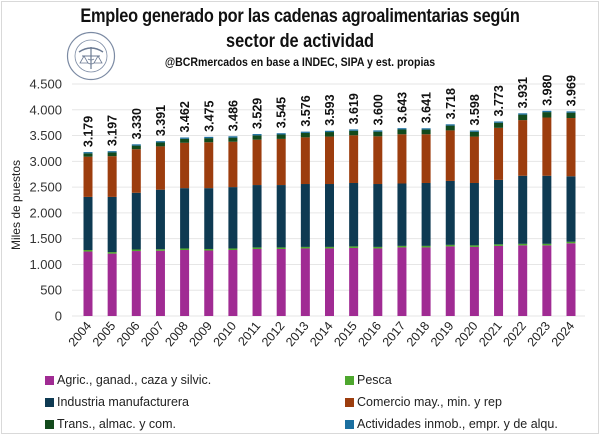 Image resolution: width=600 pixels, height=435 pixels. Describe the element at coordinates (200, 334) in the screenshot. I see `x-tick-label: 2009` at that location.